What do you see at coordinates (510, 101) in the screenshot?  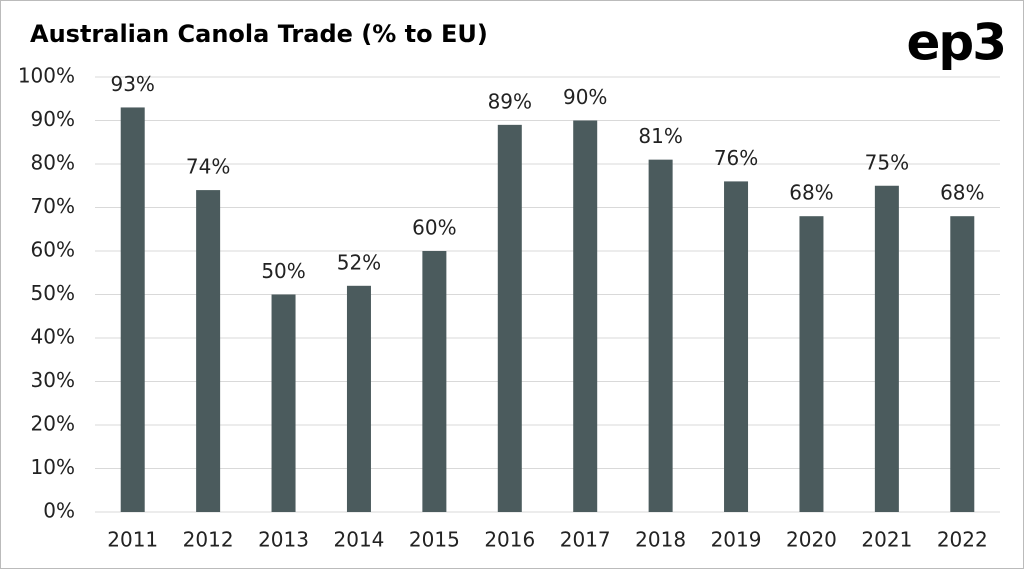 I see `value-label: 89%` at bounding box center [510, 101].